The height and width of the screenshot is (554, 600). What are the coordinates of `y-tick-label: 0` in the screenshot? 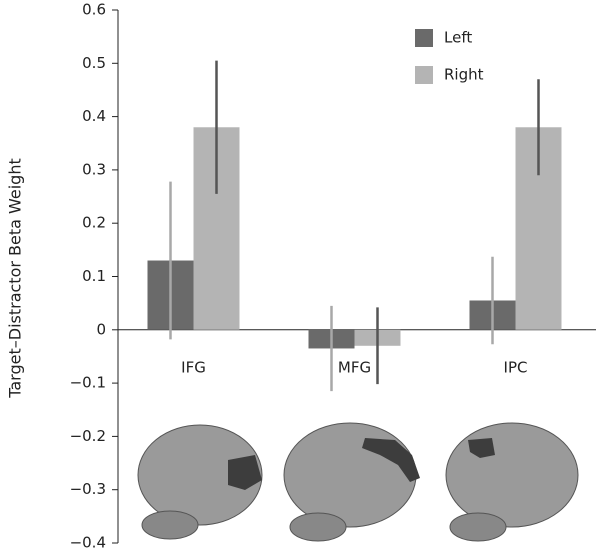 It's located at (101, 329).